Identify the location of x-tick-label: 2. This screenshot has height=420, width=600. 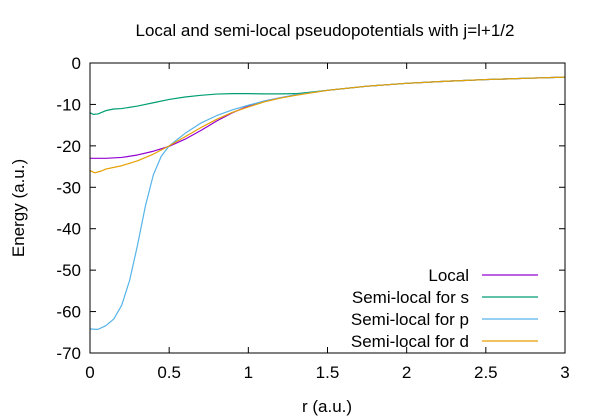
(406, 372).